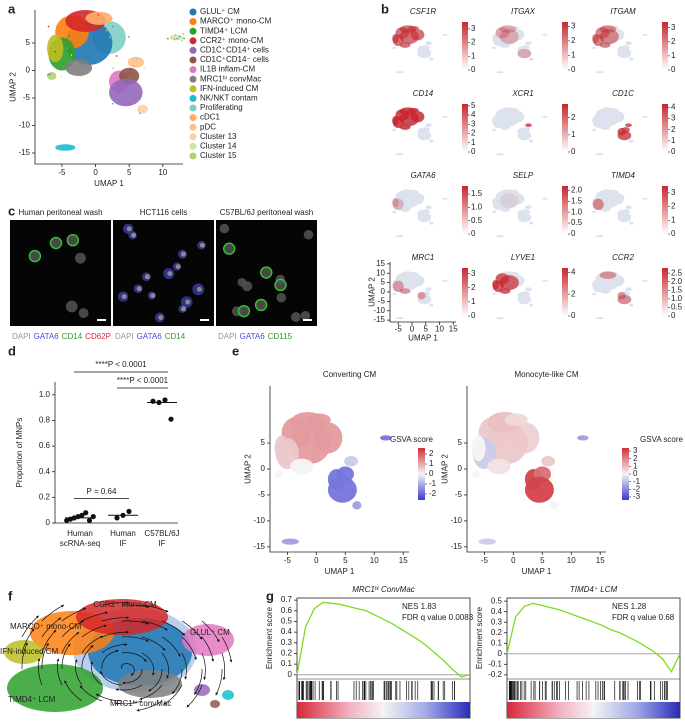 The width and height of the screenshot is (685, 728). What do you see at coordinates (433, 493) in the screenshot?
I see `colorbar-tick-label: -2` at bounding box center [433, 493].